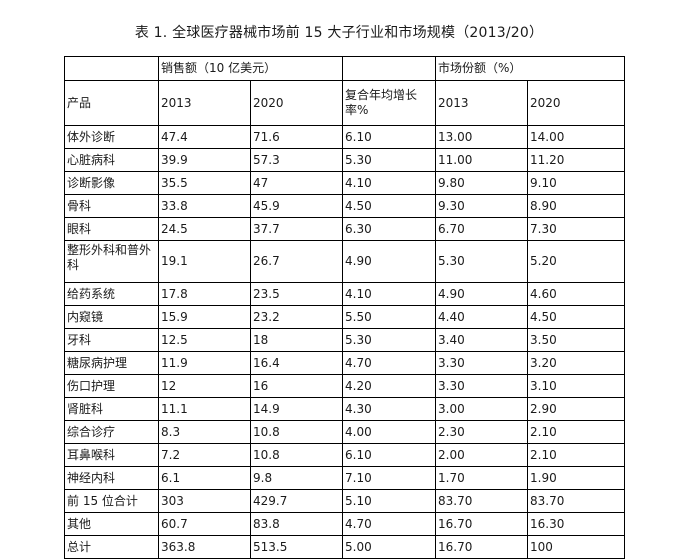 The height and width of the screenshot is (559, 678). I want to click on cell-sales-2013: 33.8, so click(204, 206).